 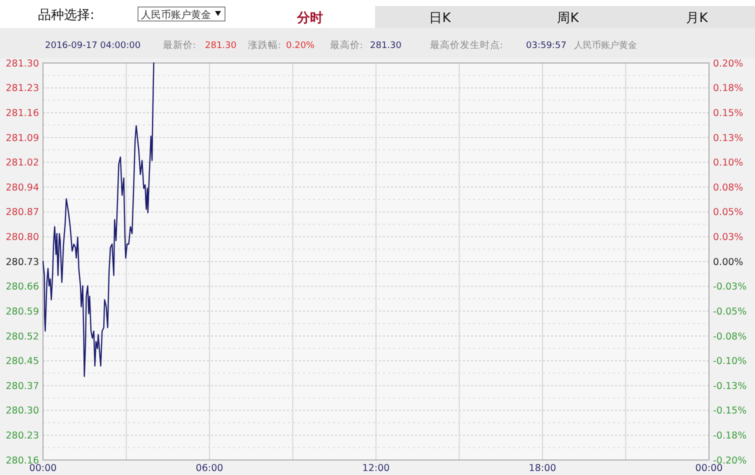 What do you see at coordinates (93, 46) in the screenshot?
I see `text: 2016-09-17 04:00:00` at bounding box center [93, 46].